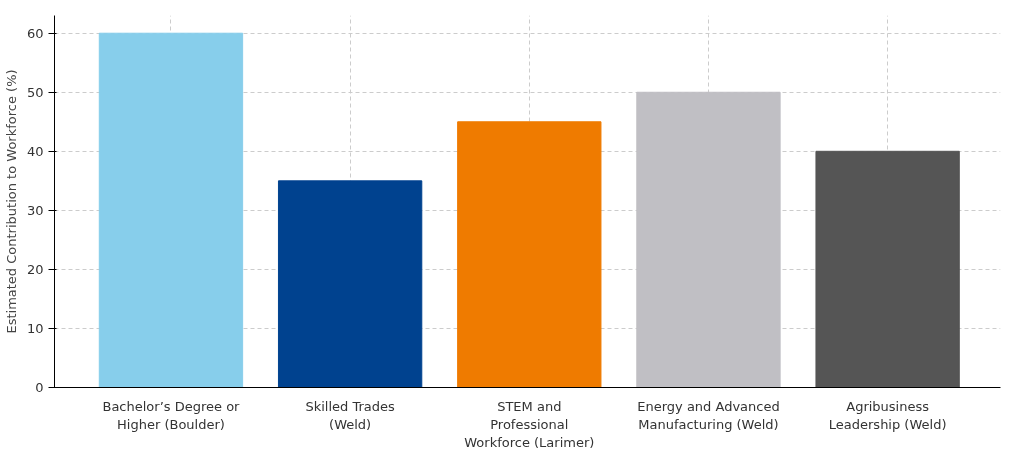 The image size is (1015, 456). What do you see at coordinates (887, 415) in the screenshot?
I see `x-tick-label: Agribusiness Leadership (Weld)` at bounding box center [887, 415].